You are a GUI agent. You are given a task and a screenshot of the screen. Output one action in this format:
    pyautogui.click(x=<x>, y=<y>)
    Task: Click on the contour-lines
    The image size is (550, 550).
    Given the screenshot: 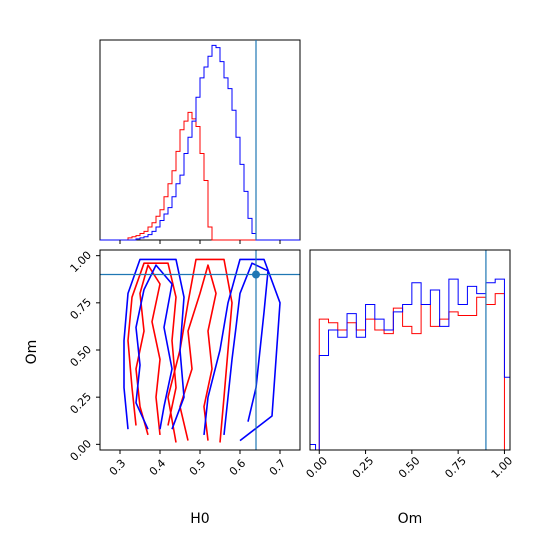 What is the action you would take?
    pyautogui.click(x=202, y=350)
    